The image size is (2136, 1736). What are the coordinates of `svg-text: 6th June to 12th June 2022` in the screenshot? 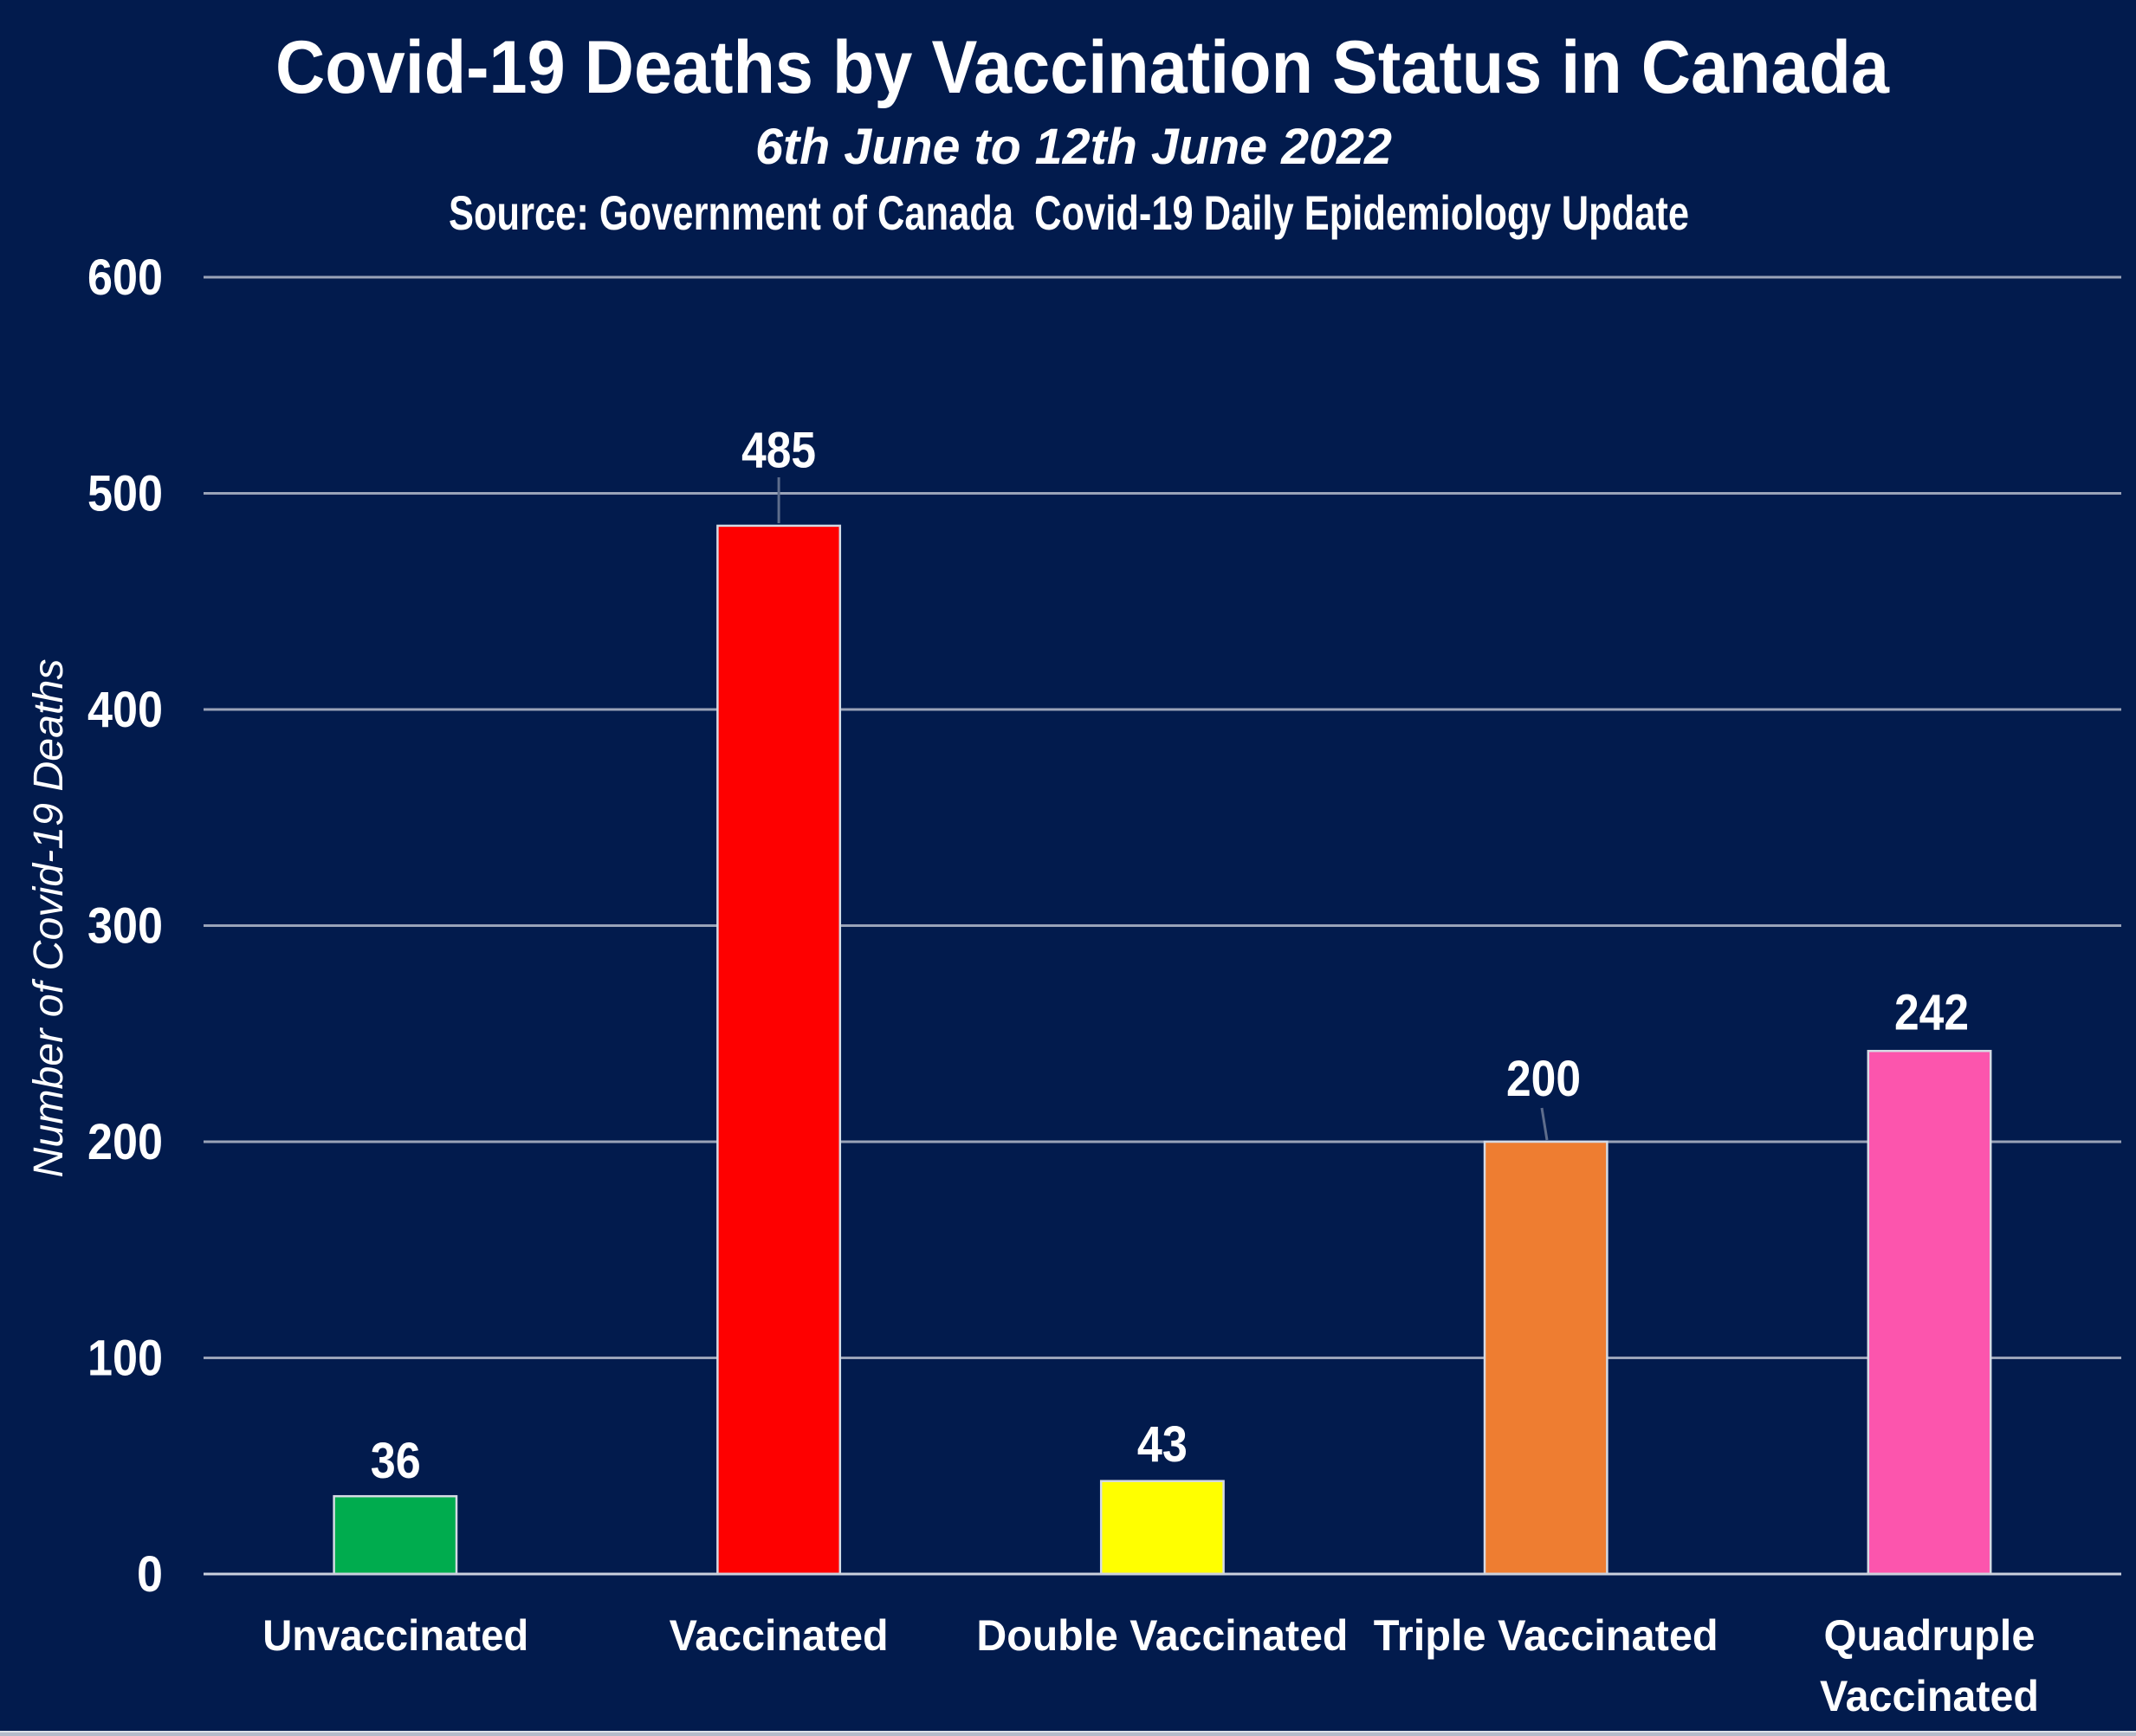 It's located at (1074, 147).